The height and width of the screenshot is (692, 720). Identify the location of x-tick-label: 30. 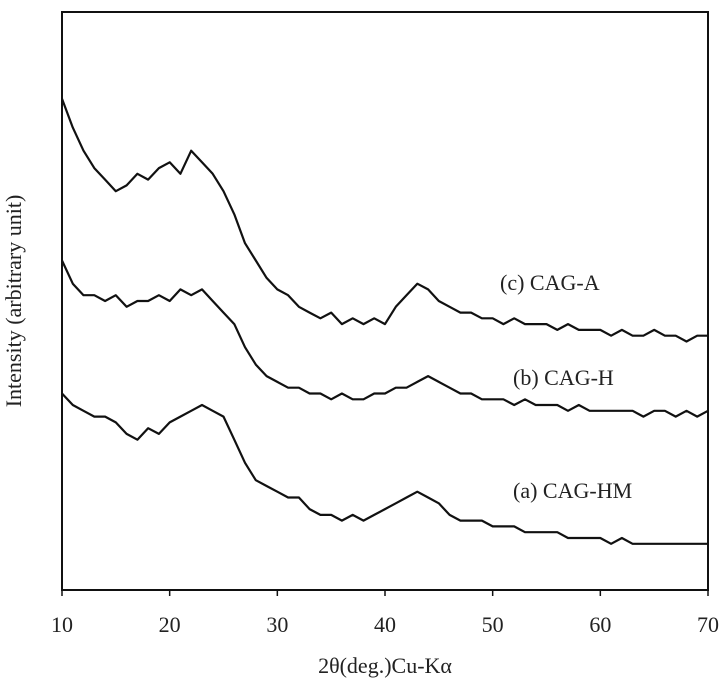
(277, 624).